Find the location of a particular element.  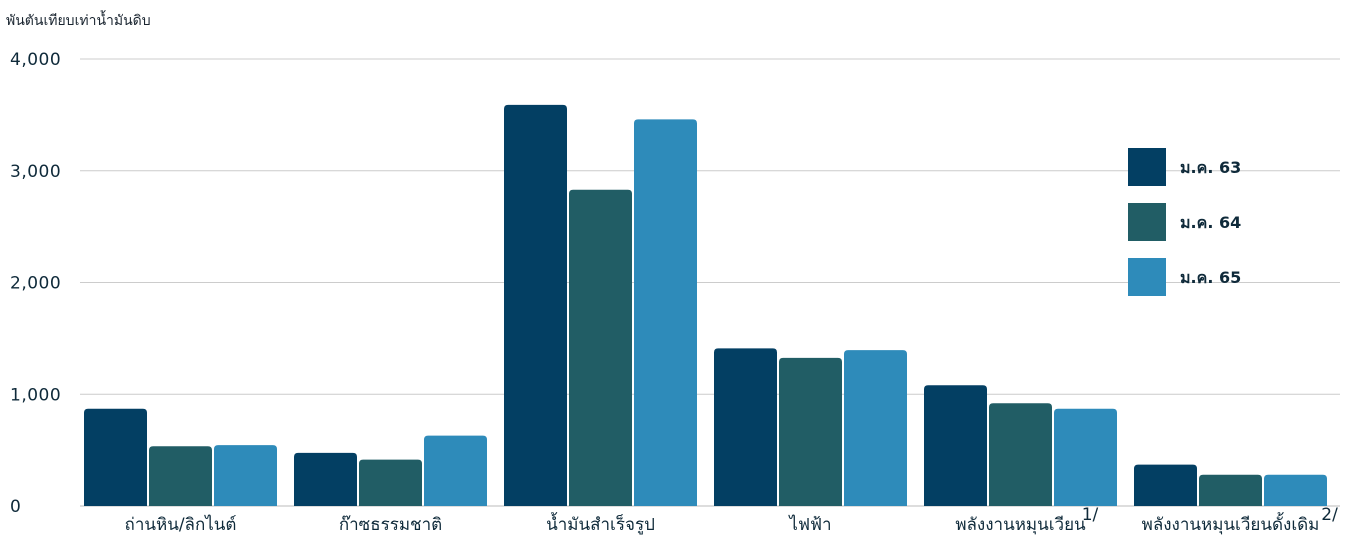

x-tick-label: ถ่านหิน/ลิกไนต์ is located at coordinates (181, 524).